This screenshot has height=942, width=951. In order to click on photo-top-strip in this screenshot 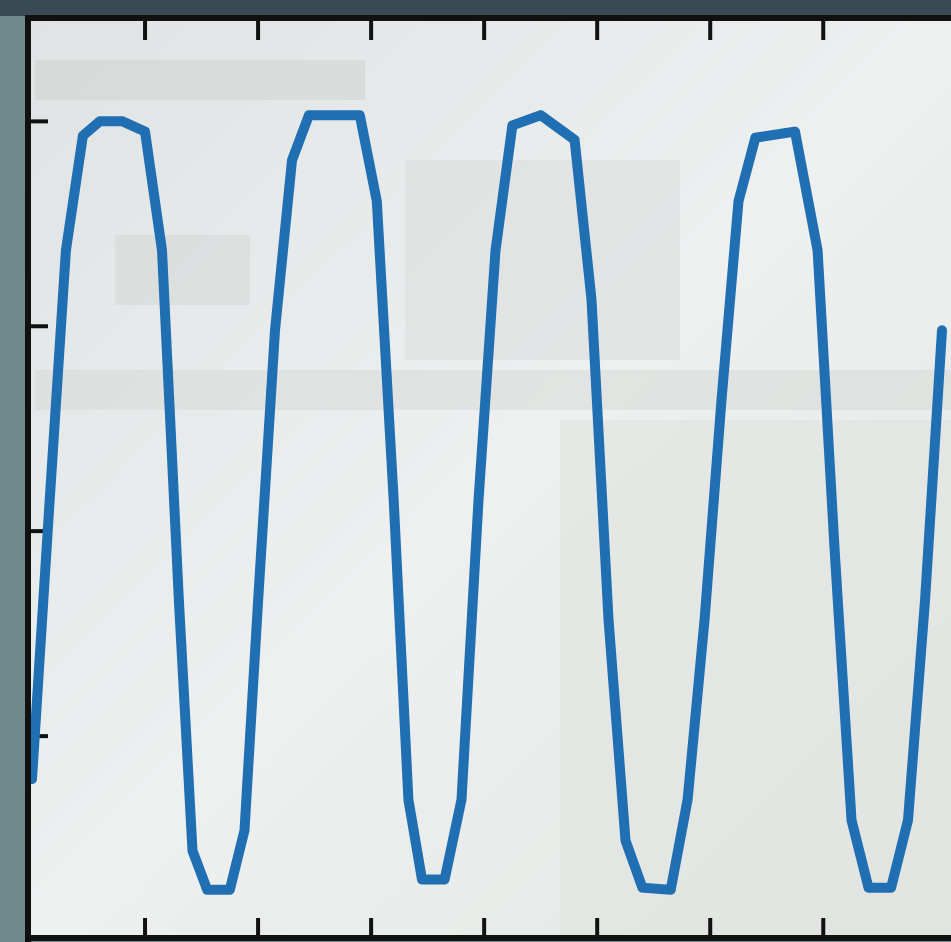, I will do `click(475, 8)`.